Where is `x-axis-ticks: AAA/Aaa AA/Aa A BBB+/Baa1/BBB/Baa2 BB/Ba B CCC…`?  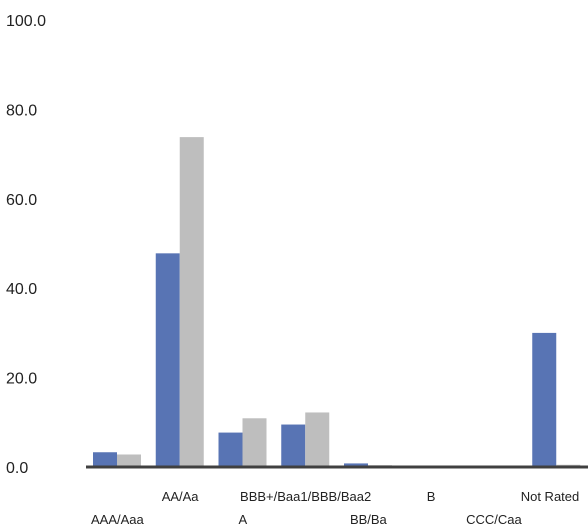
x-axis-ticks: AAA/Aaa AA/Aa A BBB+/Baa1/BBB/Baa2 BB/Ba B CCC… is located at coordinates (335, 508).